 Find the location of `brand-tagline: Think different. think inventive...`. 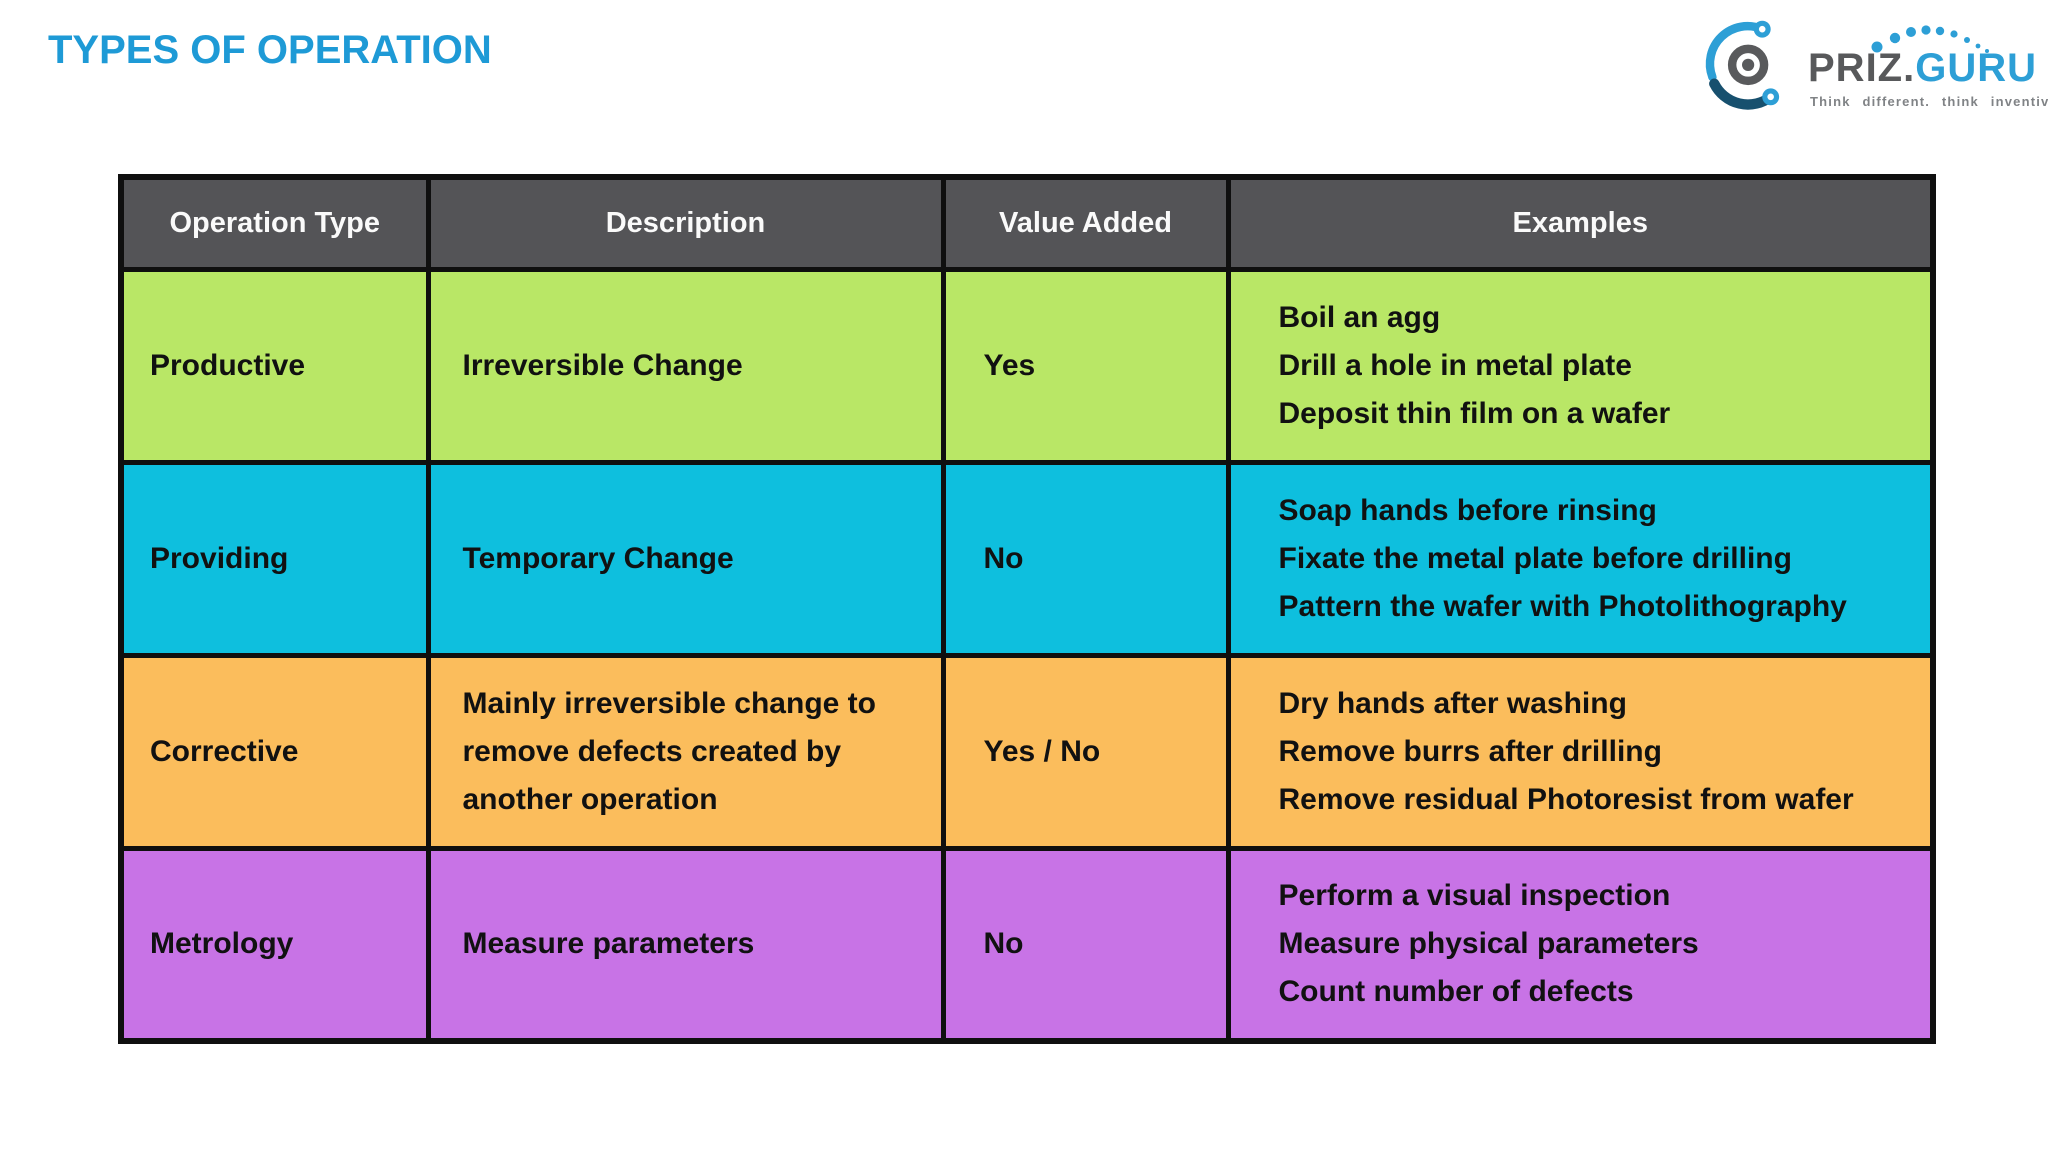

brand-tagline: Think different. think inventive... is located at coordinates (1929, 101).